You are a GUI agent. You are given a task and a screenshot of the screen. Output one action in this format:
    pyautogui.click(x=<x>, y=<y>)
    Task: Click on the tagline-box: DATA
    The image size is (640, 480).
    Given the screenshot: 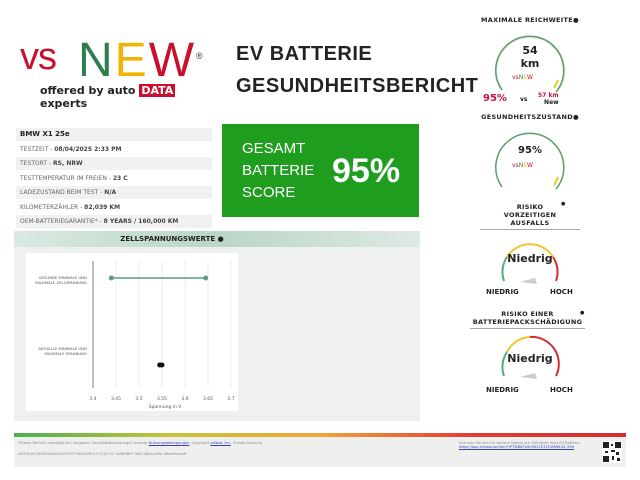 What is the action you would take?
    pyautogui.click(x=157, y=90)
    